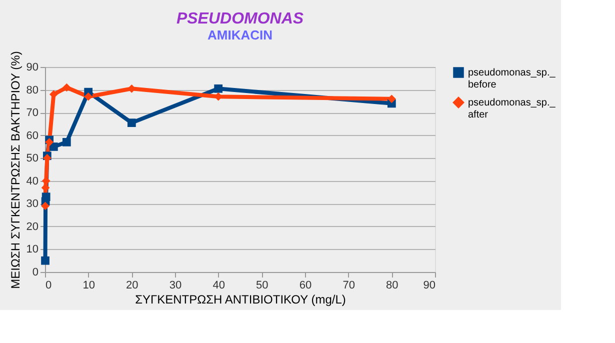  What do you see at coordinates (32, 204) in the screenshot?
I see `y-tick-label: 30` at bounding box center [32, 204].